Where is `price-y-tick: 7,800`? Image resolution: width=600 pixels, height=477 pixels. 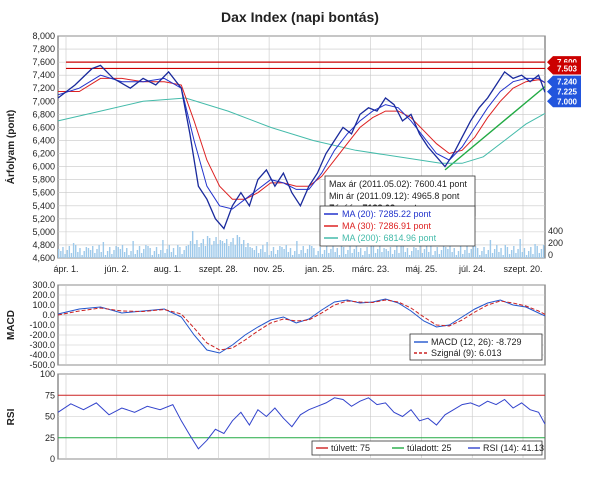 price-y-tick: 7,800 is located at coordinates (43, 49).